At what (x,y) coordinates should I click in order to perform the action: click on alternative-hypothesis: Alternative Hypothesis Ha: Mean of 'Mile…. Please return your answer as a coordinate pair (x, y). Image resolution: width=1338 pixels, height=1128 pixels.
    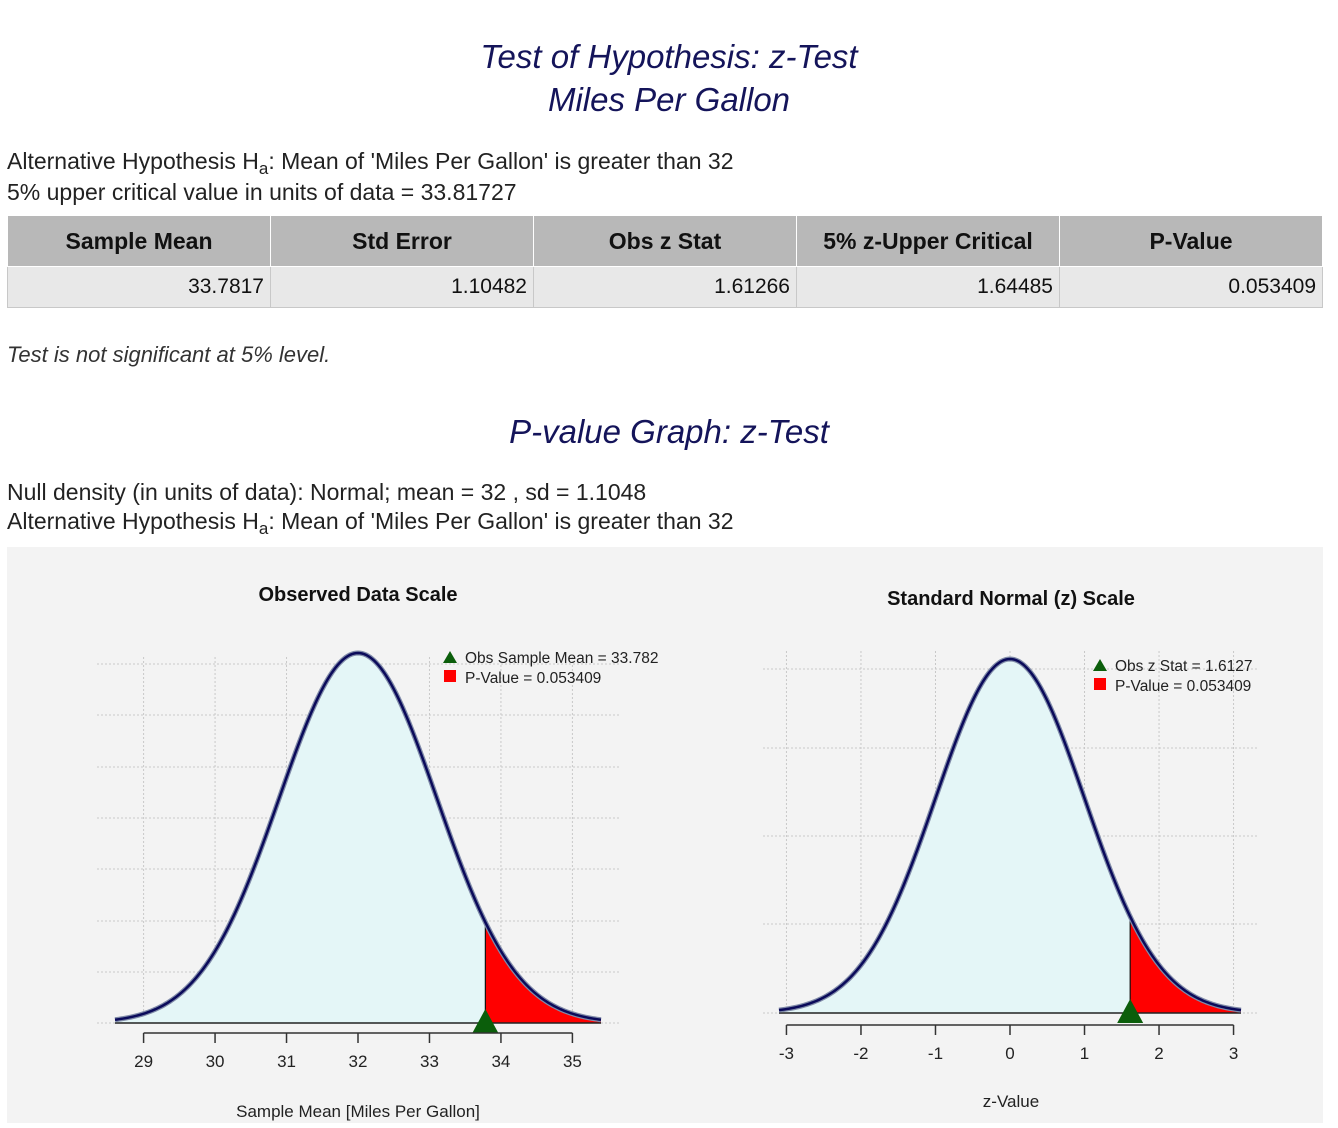
    Looking at the image, I should click on (370, 162).